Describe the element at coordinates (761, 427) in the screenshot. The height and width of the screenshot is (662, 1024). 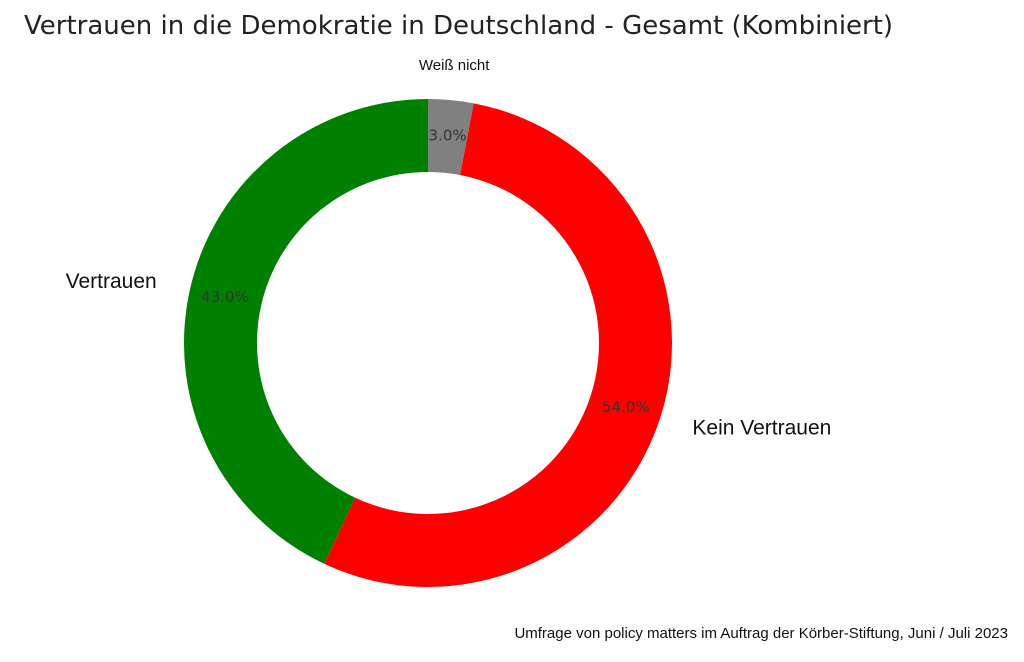
I see `category-label-kein-vertrauen: Kein Vertrauen` at that location.